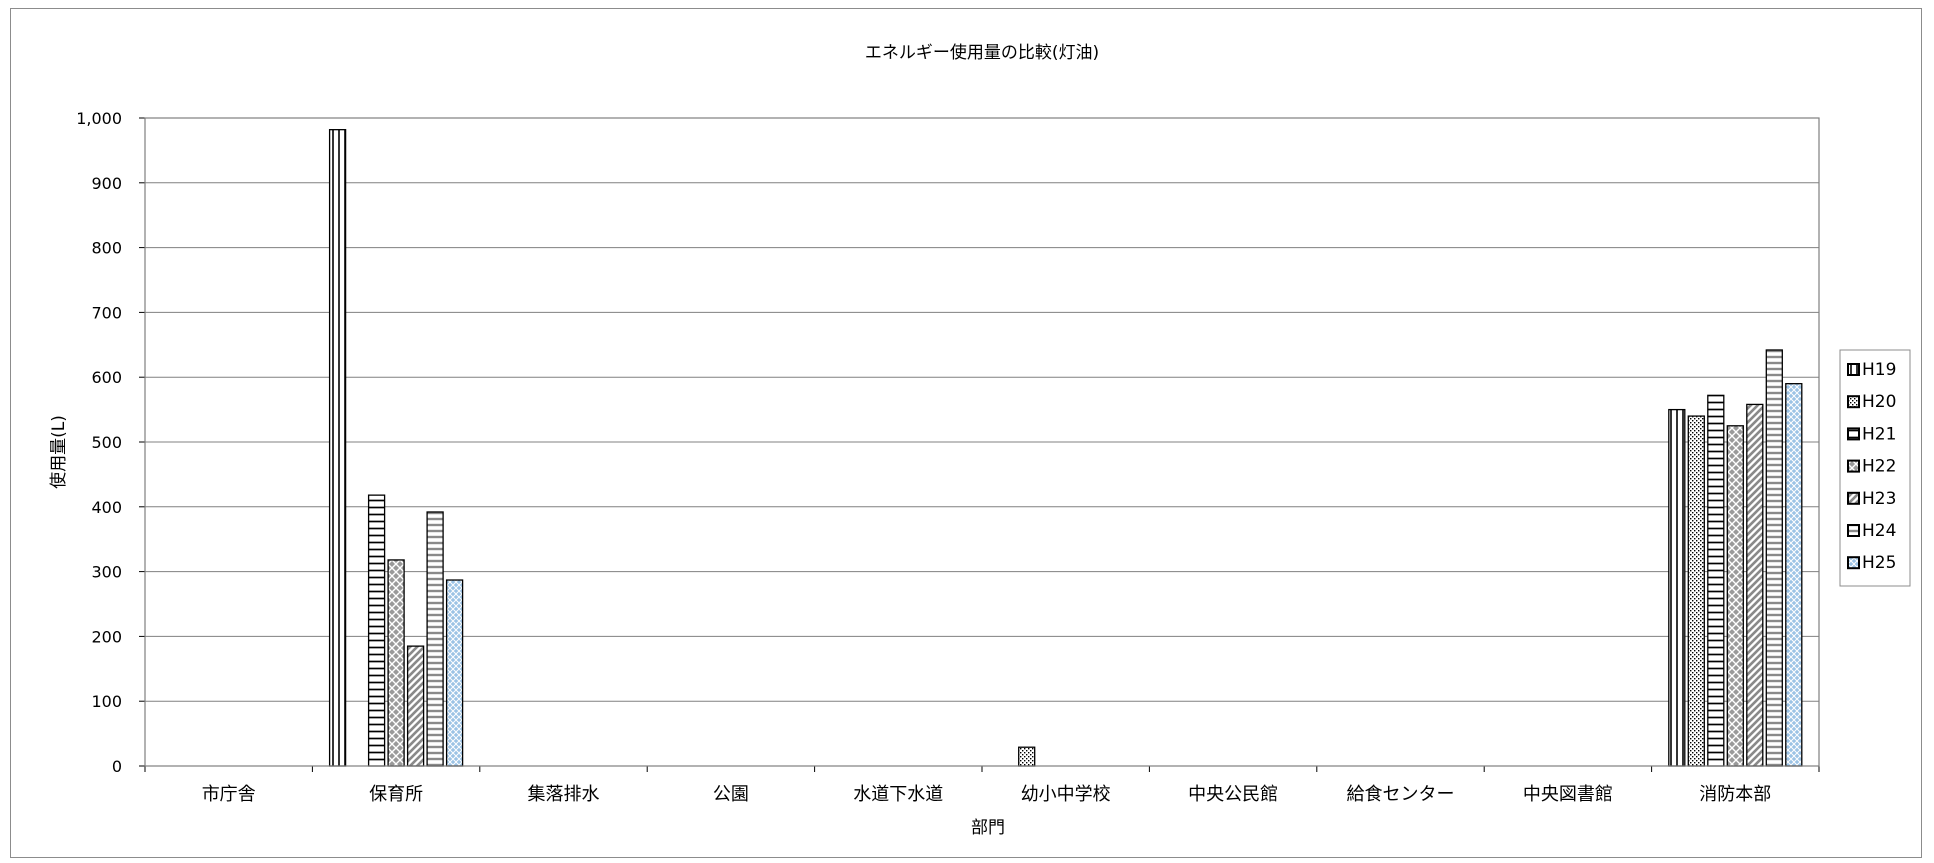 The width and height of the screenshot is (1934, 863). I want to click on legend-label-h23: H23, so click(1879, 499).